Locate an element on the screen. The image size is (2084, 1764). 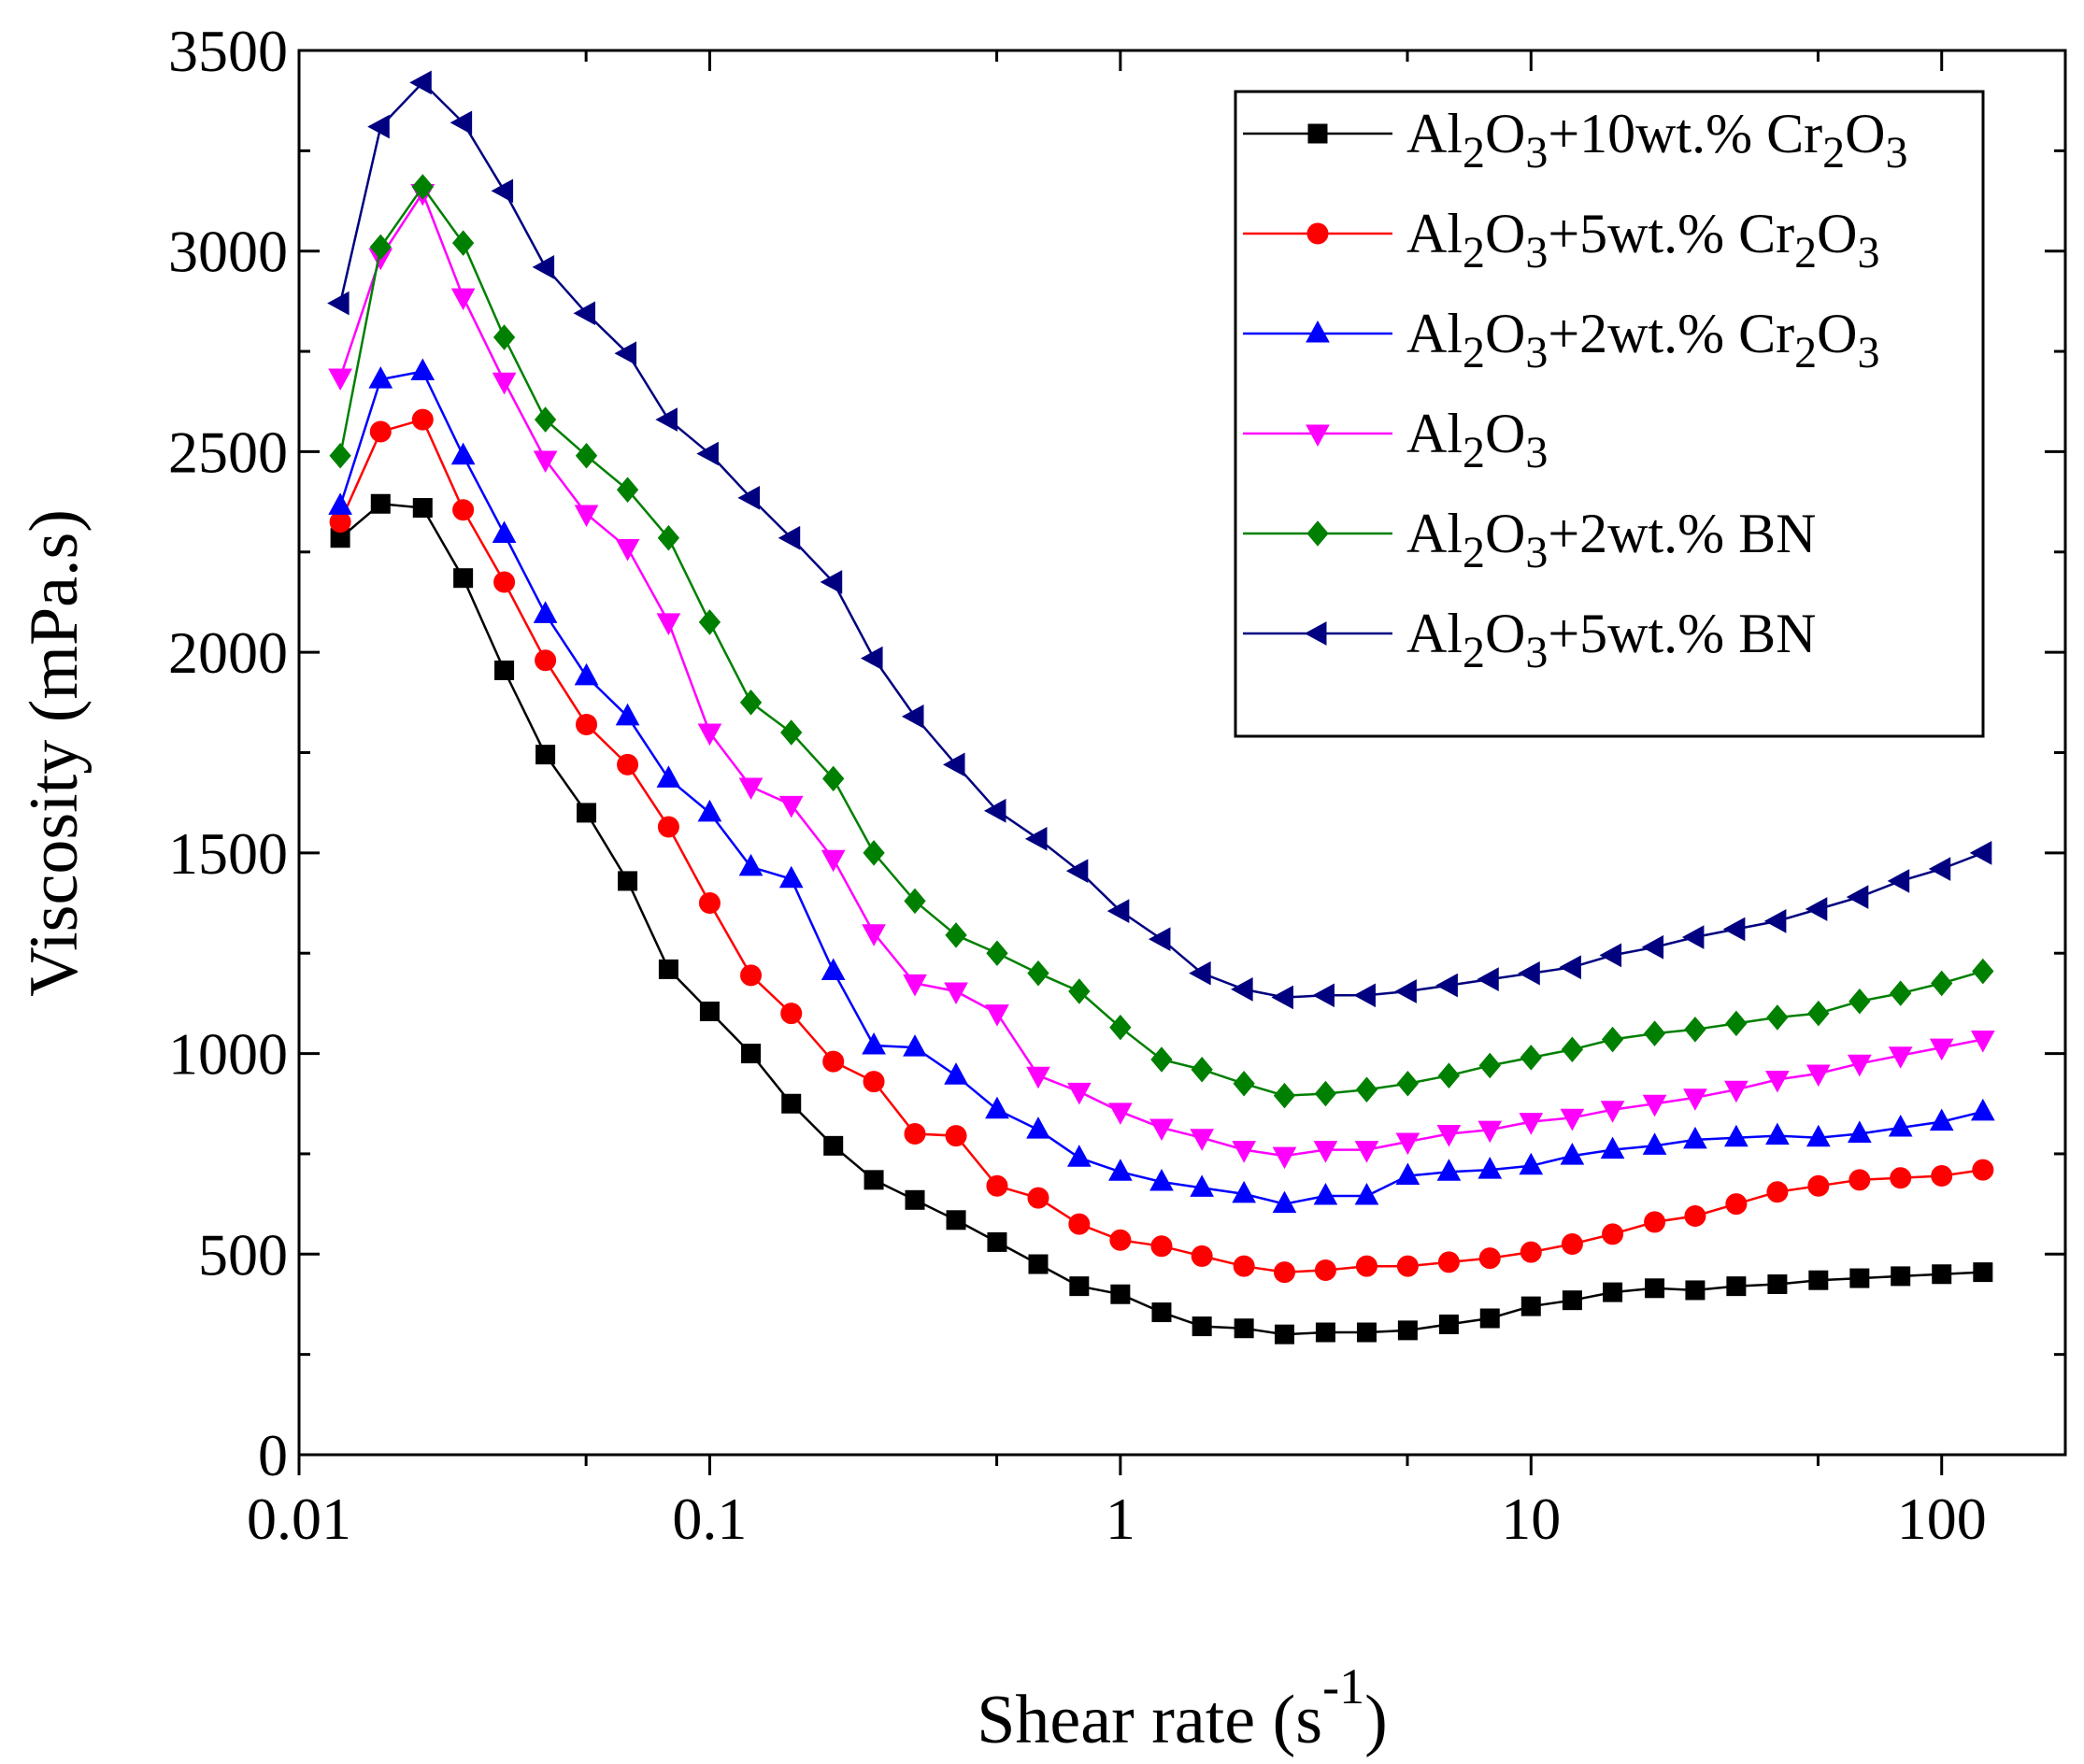
y-tick-label: 500 is located at coordinates (243, 1254).